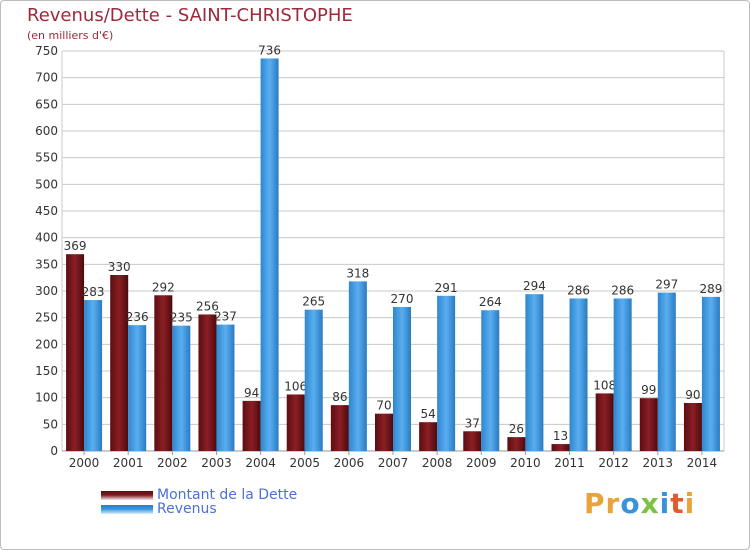  What do you see at coordinates (216, 463) in the screenshot?
I see `x-tick-label: 2003` at bounding box center [216, 463].